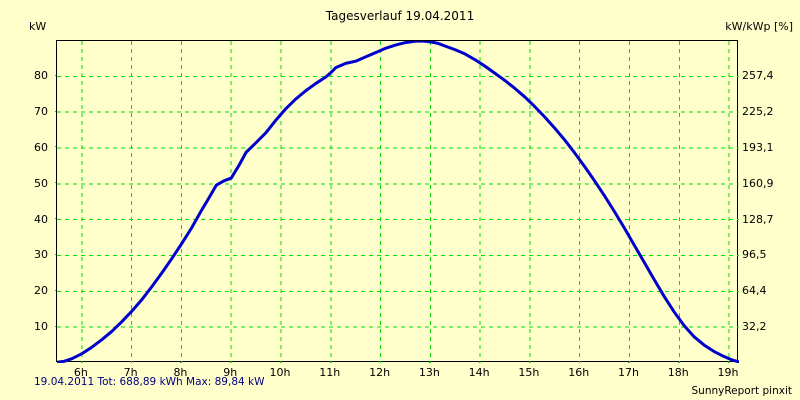 This screenshot has height=400, width=800. What do you see at coordinates (230, 372) in the screenshot?
I see `x-tick-label: 9h` at bounding box center [230, 372].